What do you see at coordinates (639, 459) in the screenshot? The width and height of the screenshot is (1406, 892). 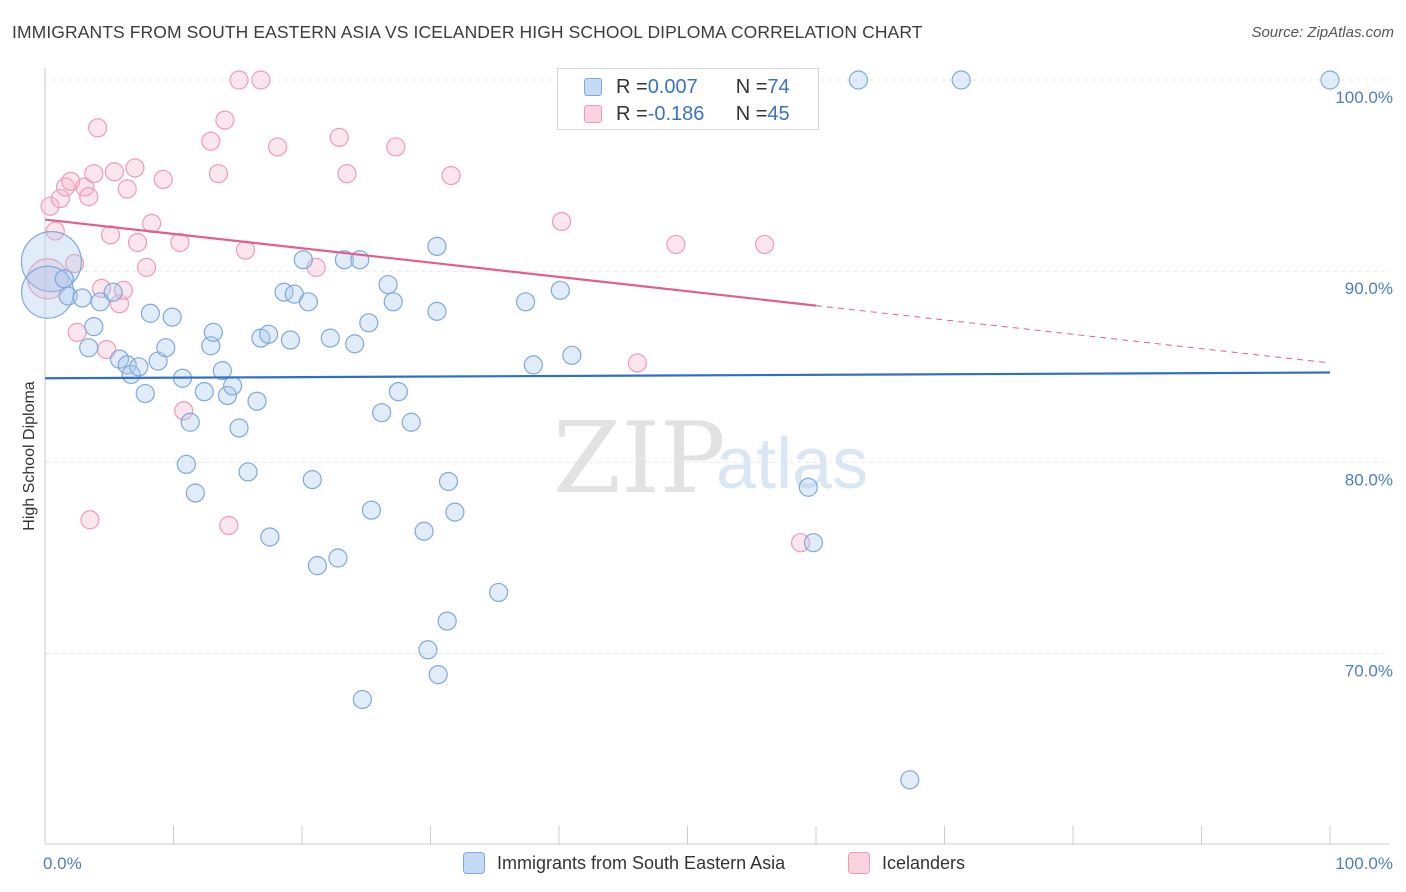 I see `watermark-zip: ZIP` at bounding box center [639, 459].